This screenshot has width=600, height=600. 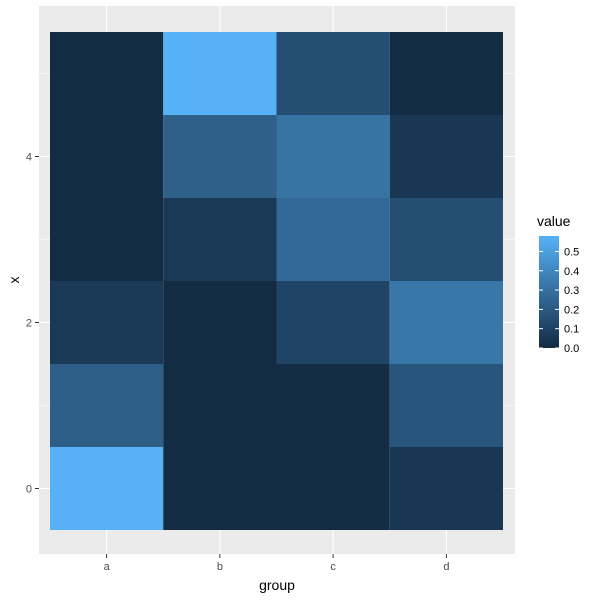 What do you see at coordinates (277, 585) in the screenshot?
I see `x-axis-title: group` at bounding box center [277, 585].